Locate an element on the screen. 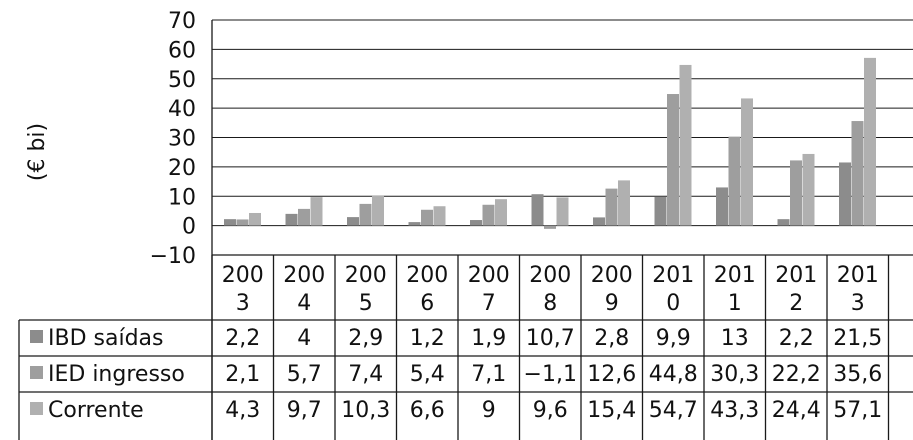  category-label-line2: 6 is located at coordinates (427, 303).